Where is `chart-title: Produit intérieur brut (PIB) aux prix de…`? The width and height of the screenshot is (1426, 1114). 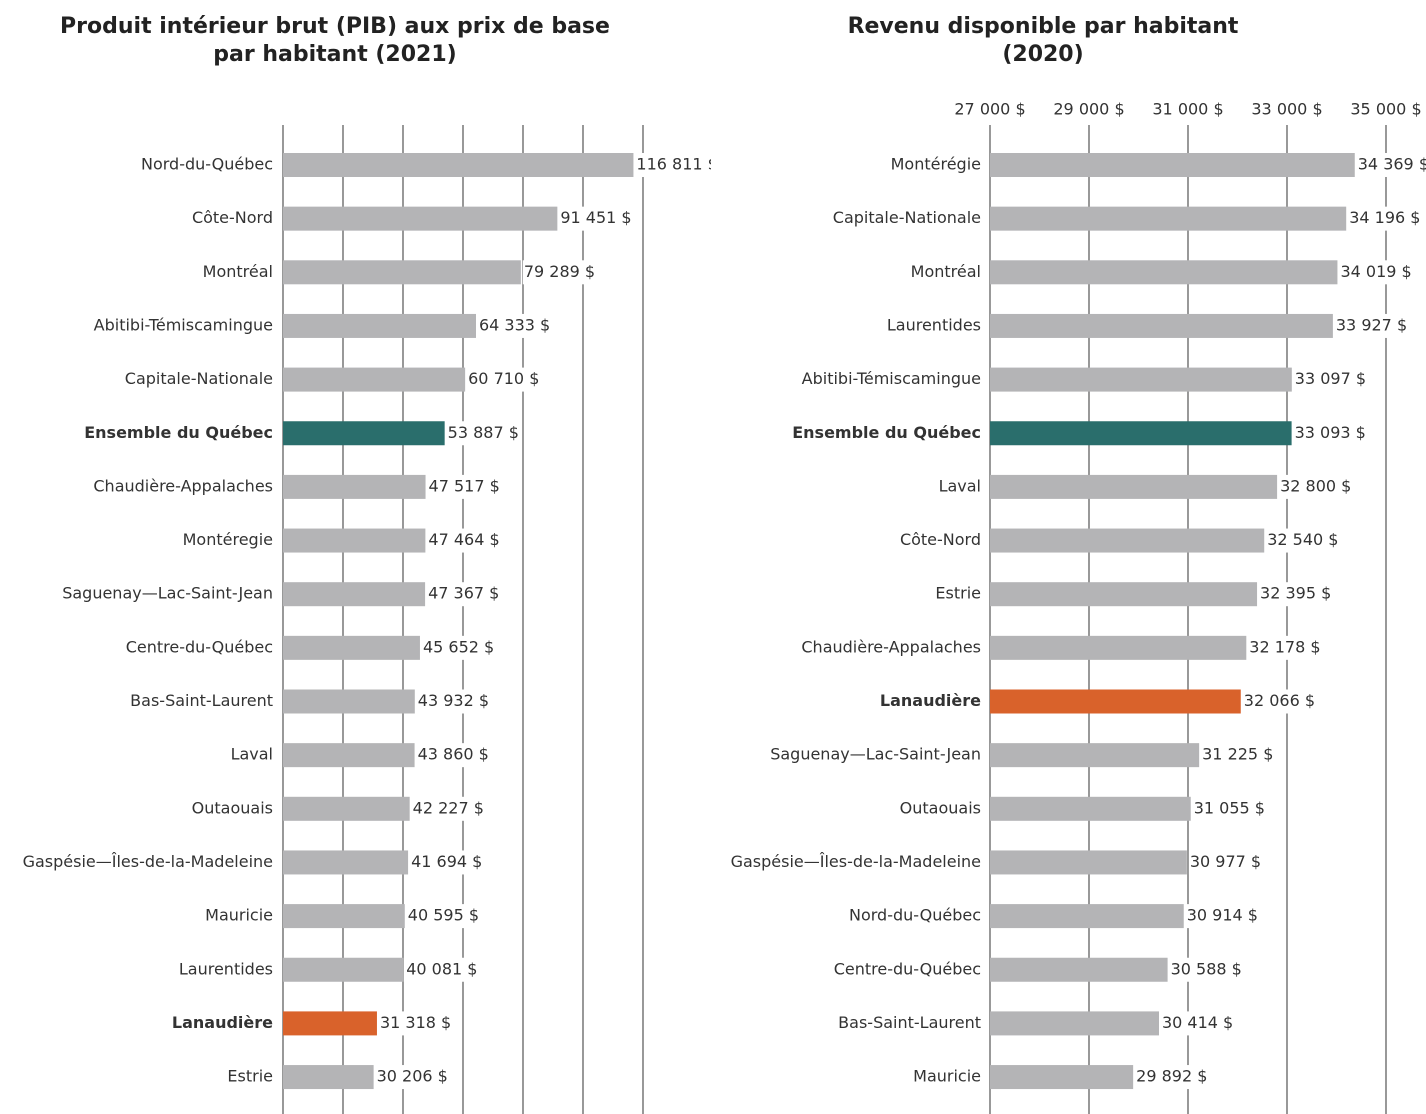 chart-title: Produit intérieur brut (PIB) aux prix de… is located at coordinates (335, 26).